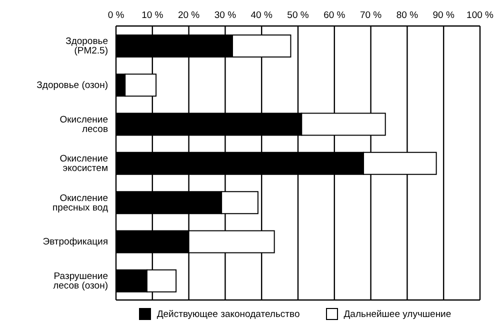 Image resolution: width=497 pixels, height=328 pixels. Describe the element at coordinates (84, 124) in the screenshot. I see `y-tick-label: Окисление лесов` at that location.